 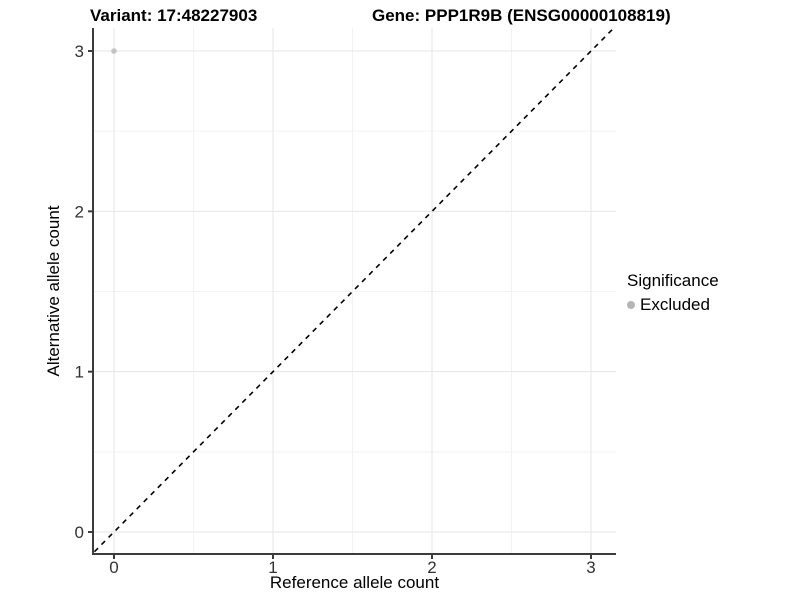 I want to click on legend-item-label: Excluded, so click(x=675, y=304).